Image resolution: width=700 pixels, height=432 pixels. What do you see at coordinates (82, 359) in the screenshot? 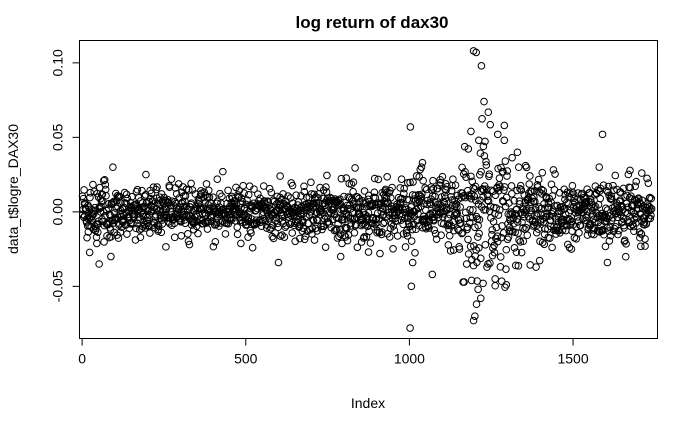
I see `x-tick-label: 0` at bounding box center [82, 359].